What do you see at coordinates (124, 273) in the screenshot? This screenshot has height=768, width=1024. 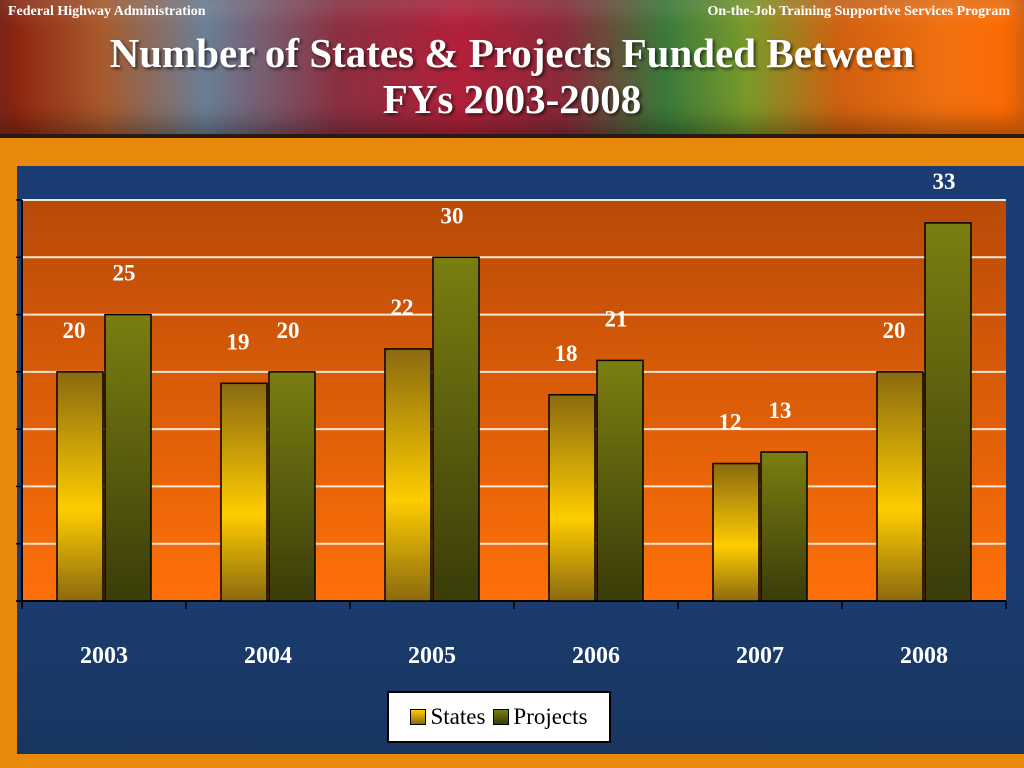 I see `data-label-projects-2003: 25` at bounding box center [124, 273].